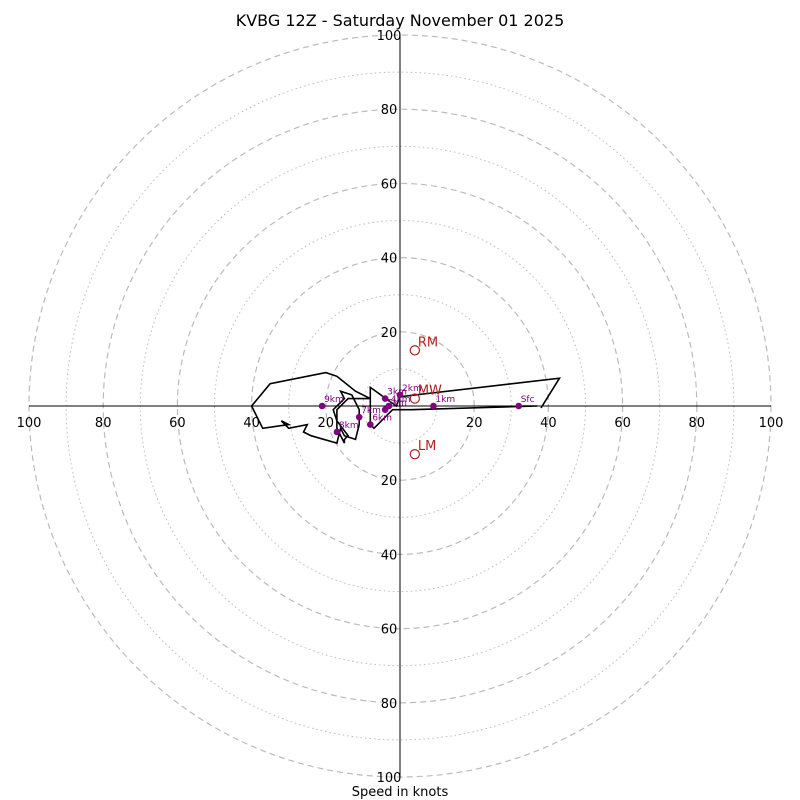 This screenshot has width=800, height=800. Describe the element at coordinates (401, 400) in the screenshot. I see `height-marker-label: 4km` at that location.